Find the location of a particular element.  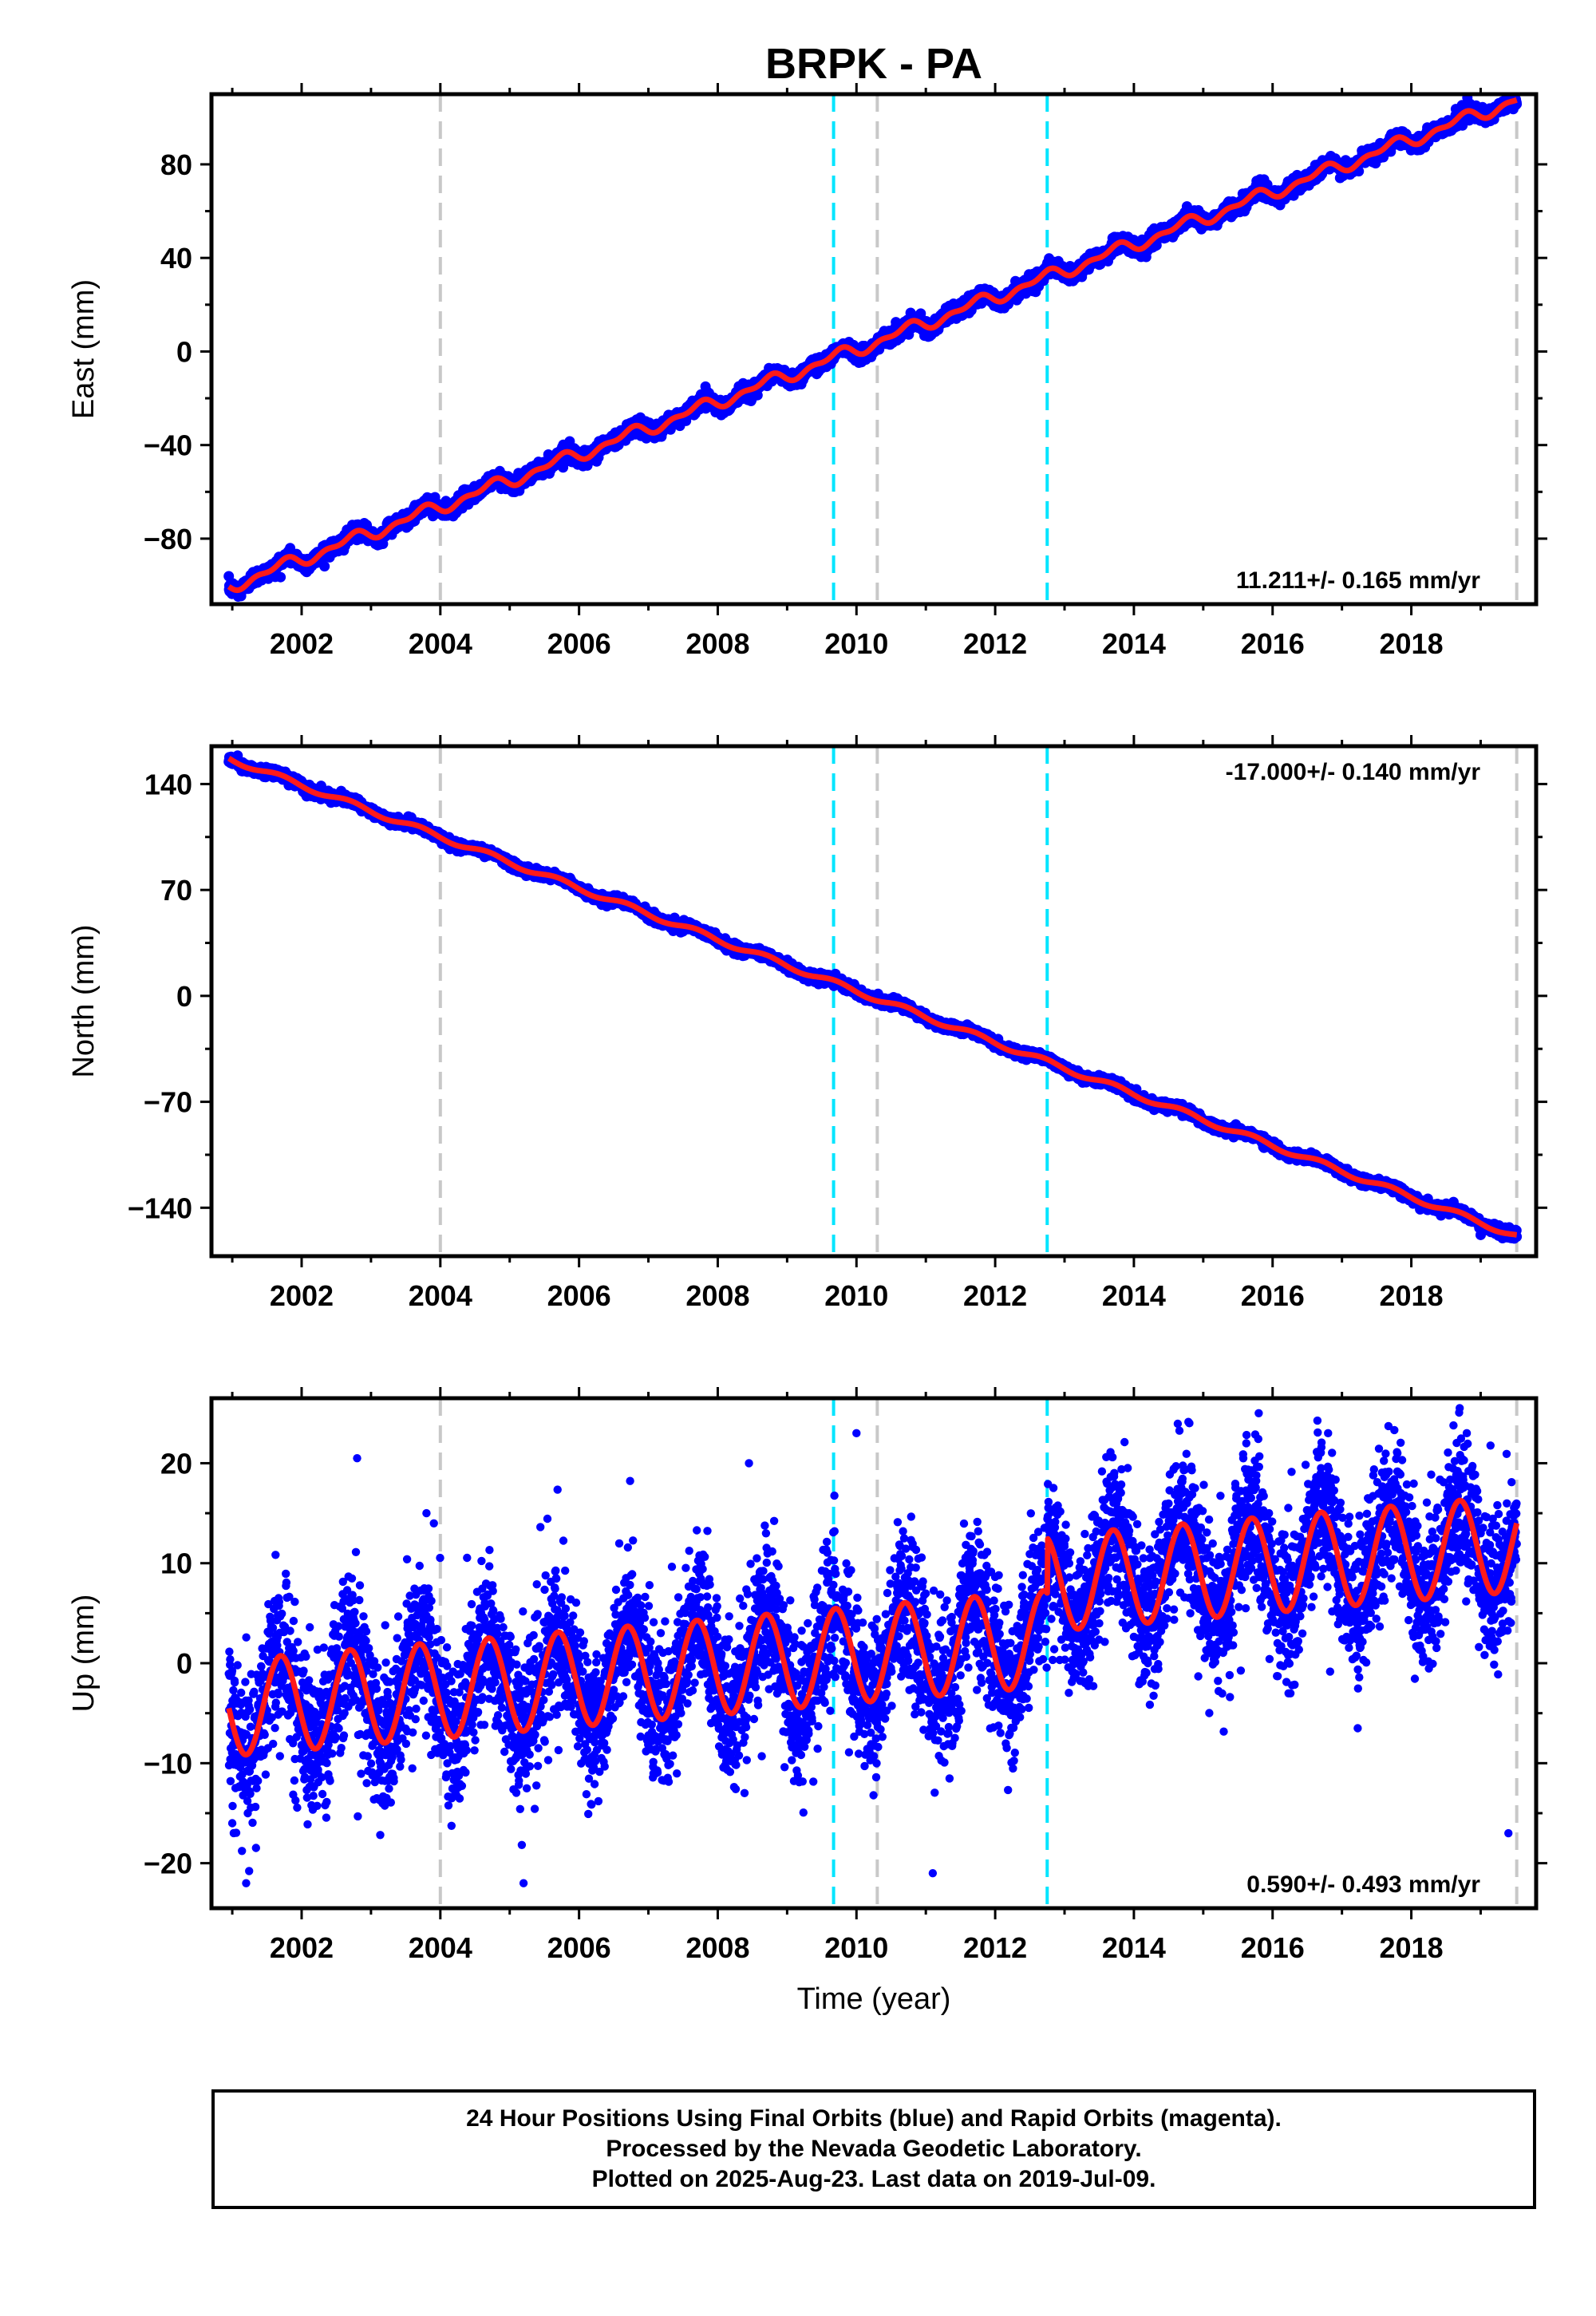

x-tick-label: 2016 is located at coordinates (1273, 643).